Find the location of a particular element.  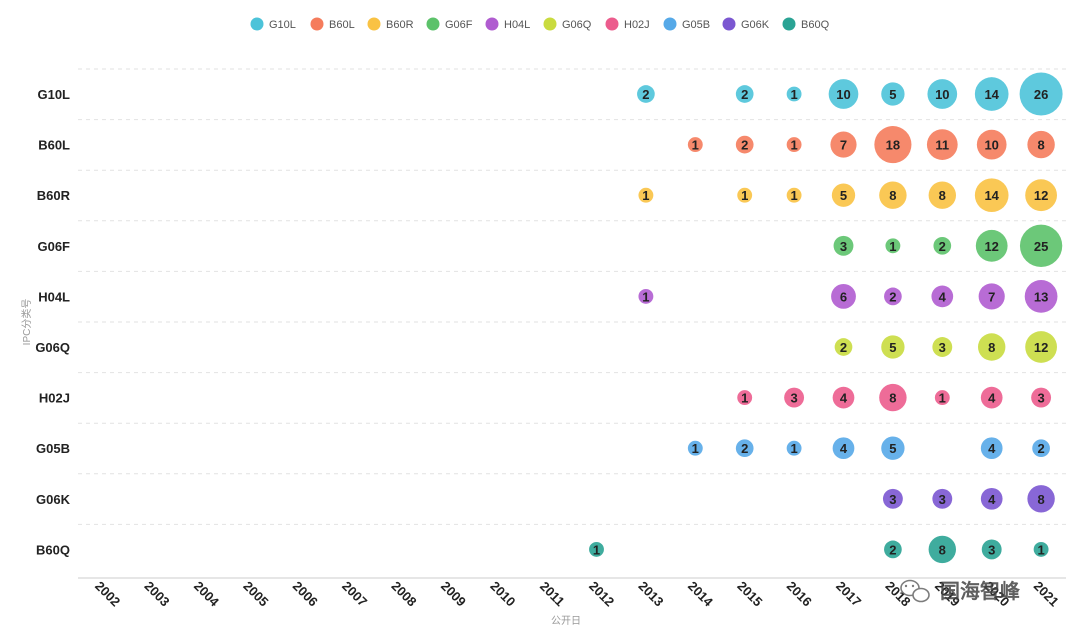

bubble-b60q-2018: 2 is located at coordinates (893, 549).